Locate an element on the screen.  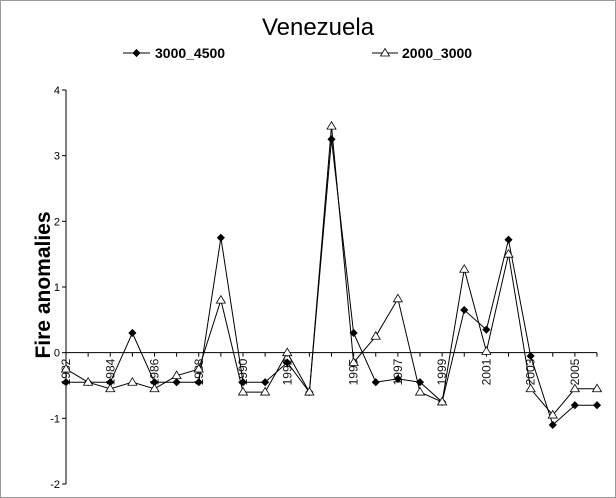
y-tick-labels: -2 -1 0 1 2 3 4 is located at coordinates (55, 288).